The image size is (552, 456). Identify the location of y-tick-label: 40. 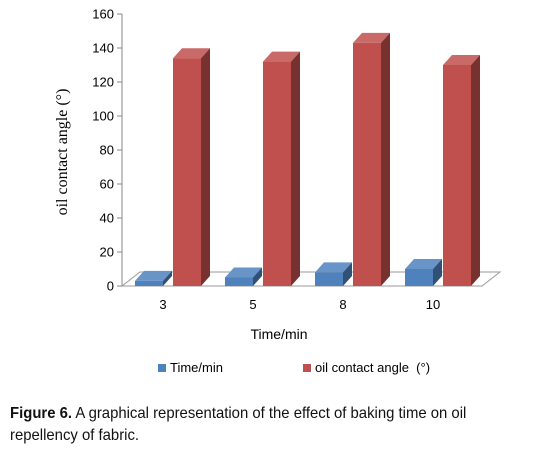
(107, 218).